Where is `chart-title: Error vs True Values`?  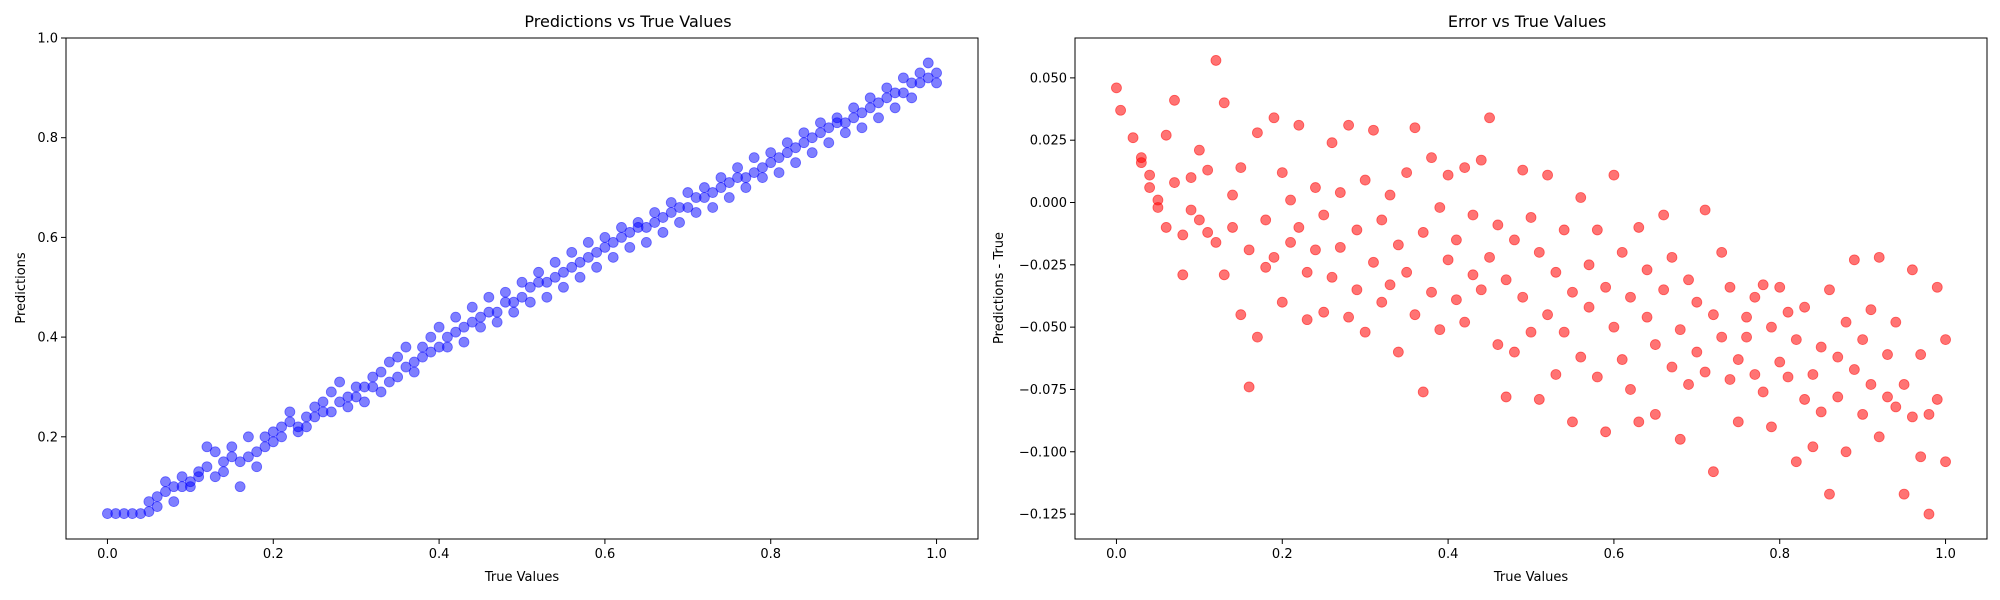 chart-title: Error vs True Values is located at coordinates (1527, 21).